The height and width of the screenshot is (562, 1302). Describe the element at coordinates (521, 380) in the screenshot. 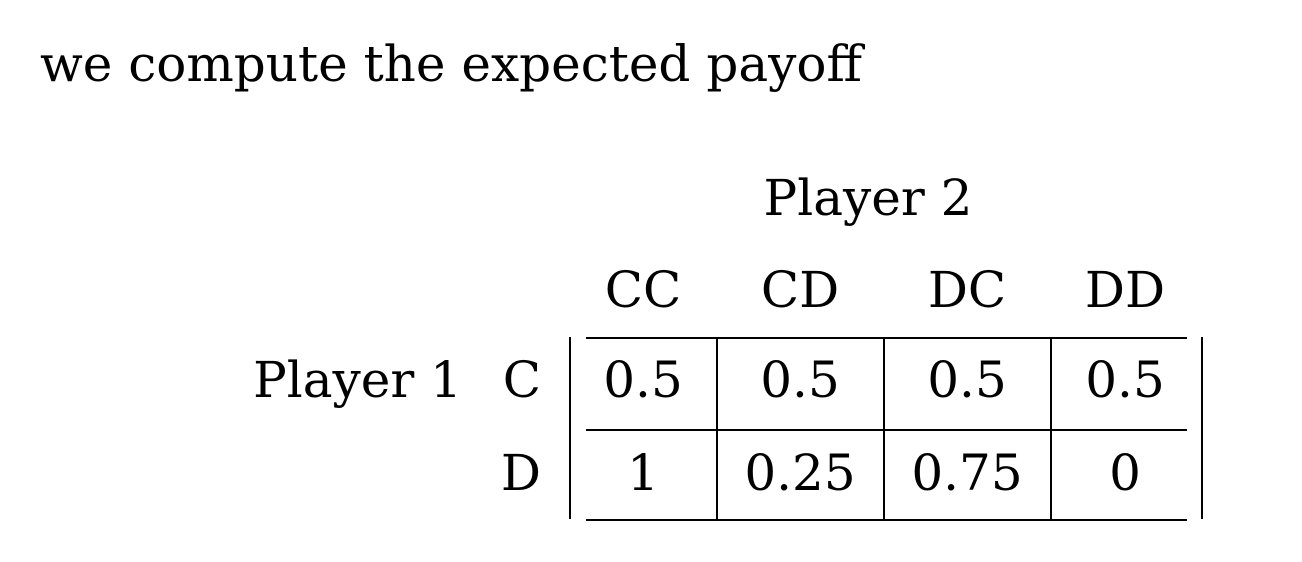

I see `row-label-c: C` at that location.